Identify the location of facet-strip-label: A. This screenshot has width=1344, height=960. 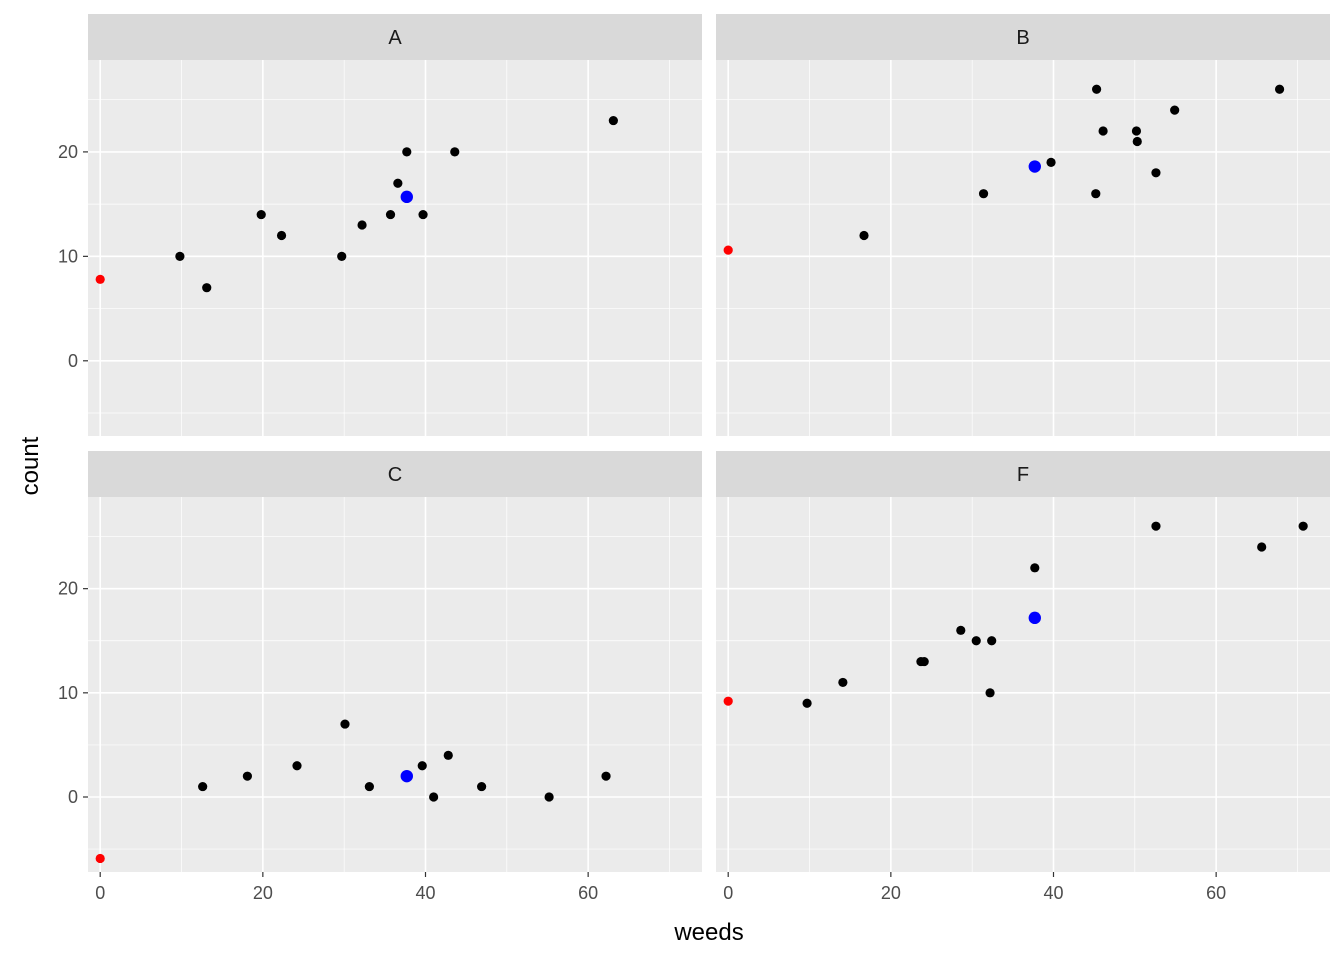
(395, 38).